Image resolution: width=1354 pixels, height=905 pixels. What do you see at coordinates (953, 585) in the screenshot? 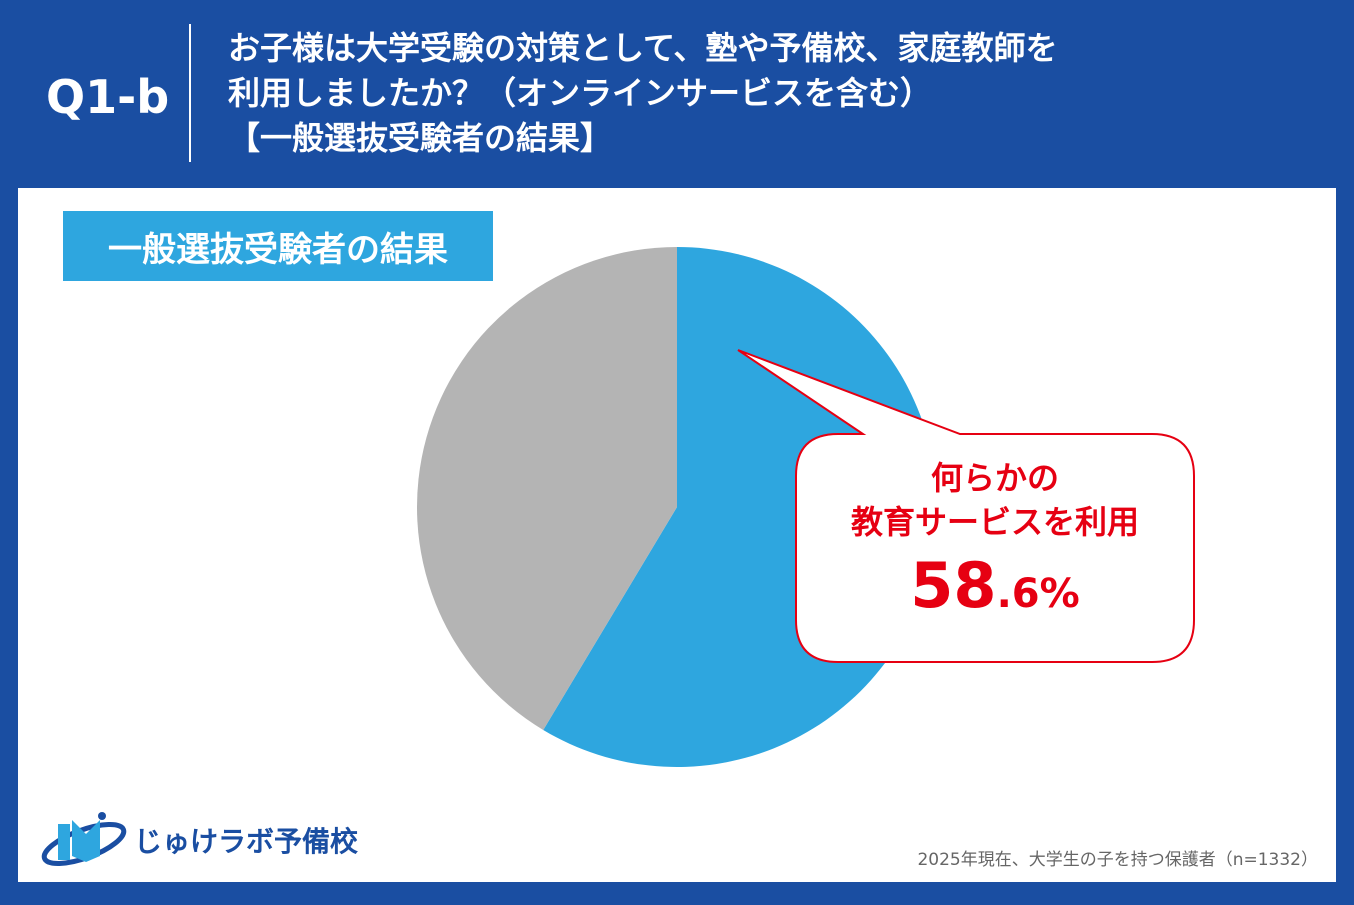
I see `value-int: 58` at bounding box center [953, 585].